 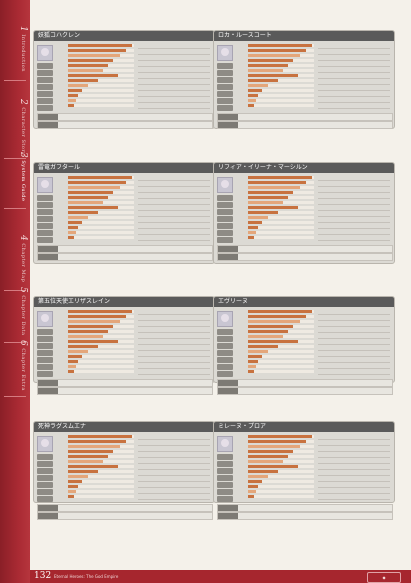 I want to click on sidebar-tab-1: 1 Introduction, so click(x=15, y=49).